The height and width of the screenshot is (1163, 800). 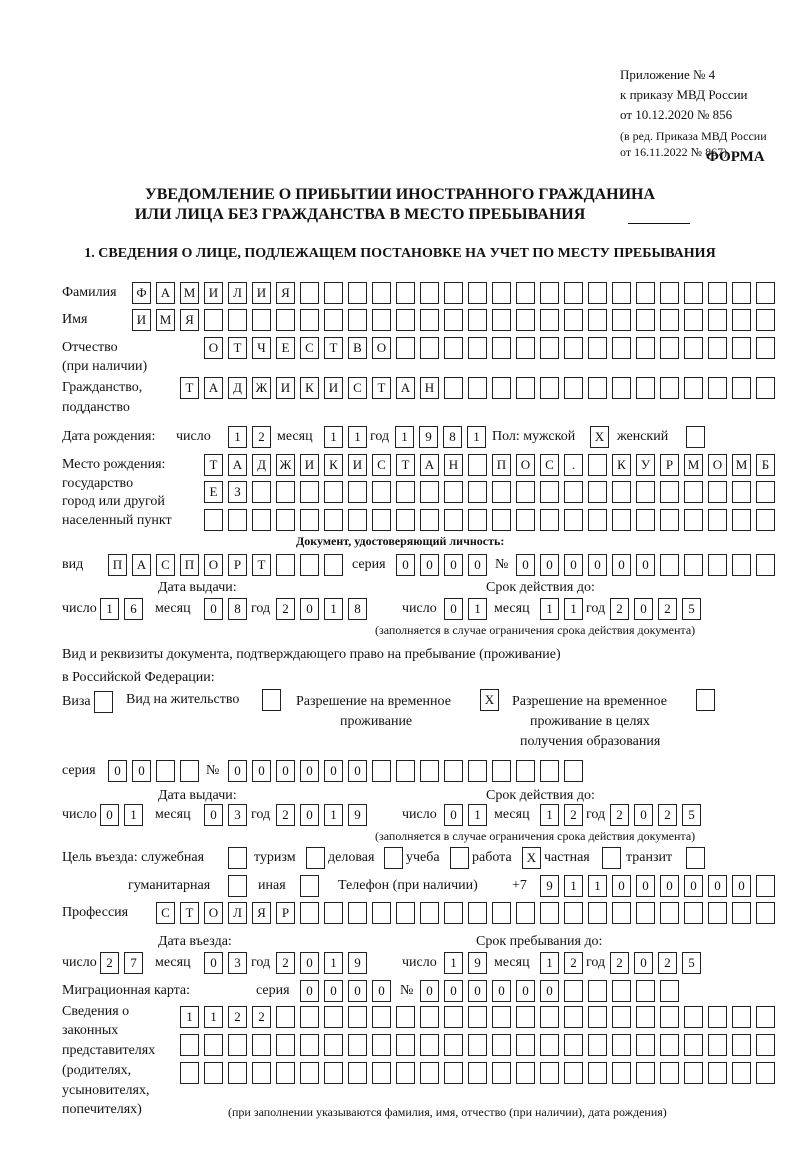 I want to click on char-cell: К, so click(x=333, y=465).